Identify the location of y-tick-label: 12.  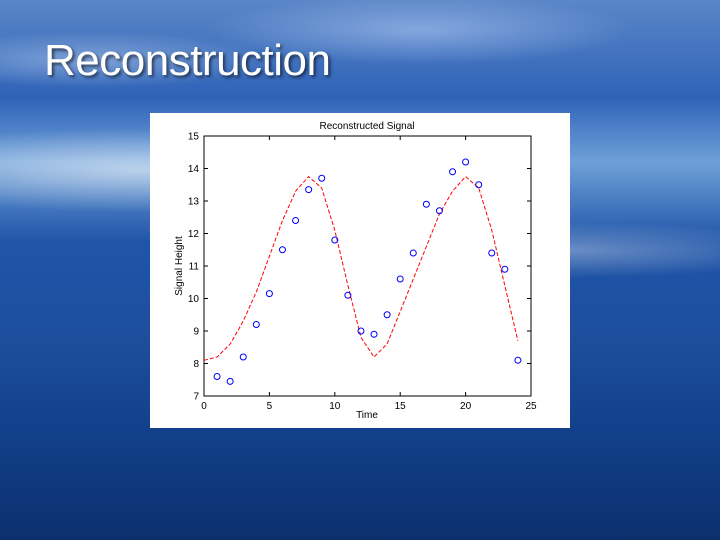
(194, 234).